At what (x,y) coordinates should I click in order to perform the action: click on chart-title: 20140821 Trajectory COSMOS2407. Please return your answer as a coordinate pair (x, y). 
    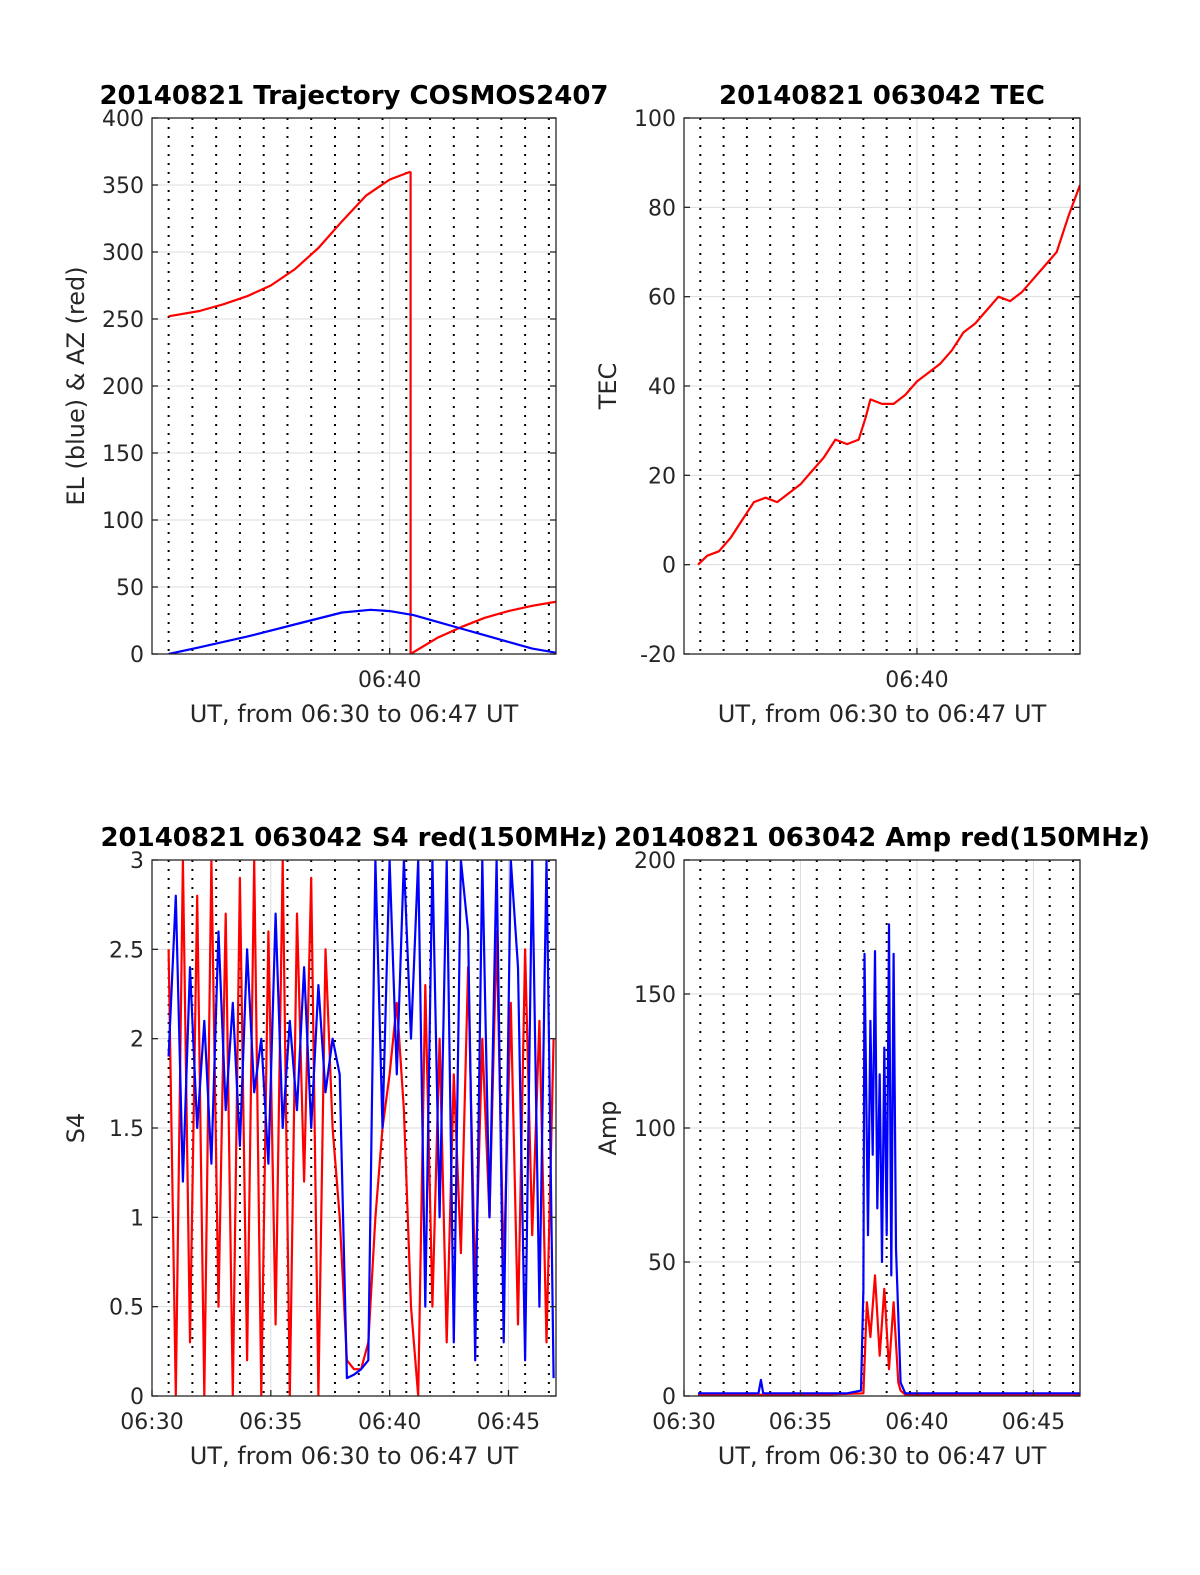
    Looking at the image, I should click on (353, 96).